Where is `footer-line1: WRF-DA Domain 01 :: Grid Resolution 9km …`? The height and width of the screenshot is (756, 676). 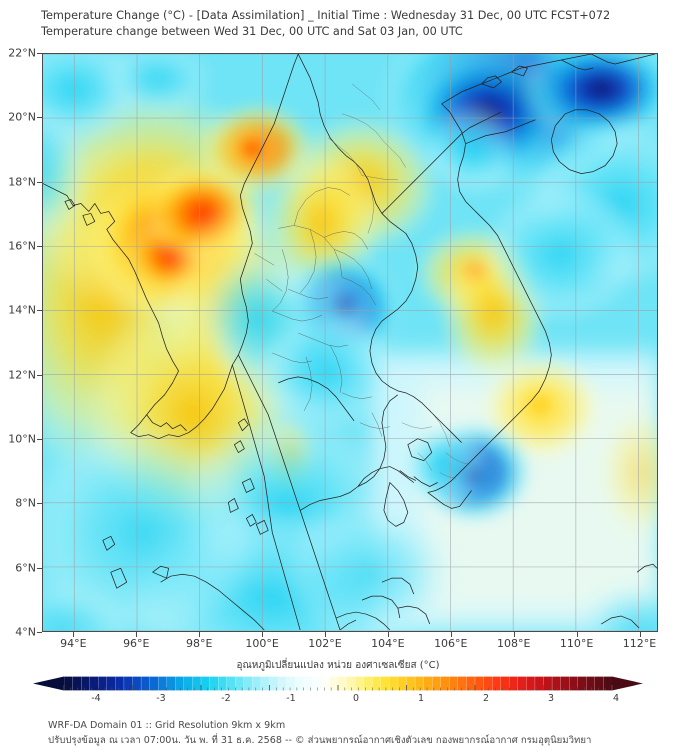
footer-line1: WRF-DA Domain 01 :: Grid Resolution 9km … is located at coordinates (167, 725).